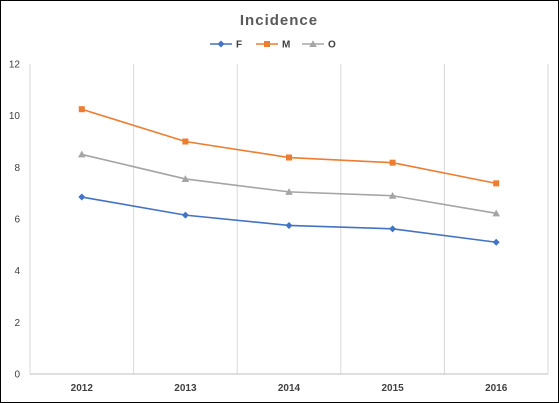  What do you see at coordinates (82, 109) in the screenshot?
I see `series-m-point-2012` at bounding box center [82, 109].